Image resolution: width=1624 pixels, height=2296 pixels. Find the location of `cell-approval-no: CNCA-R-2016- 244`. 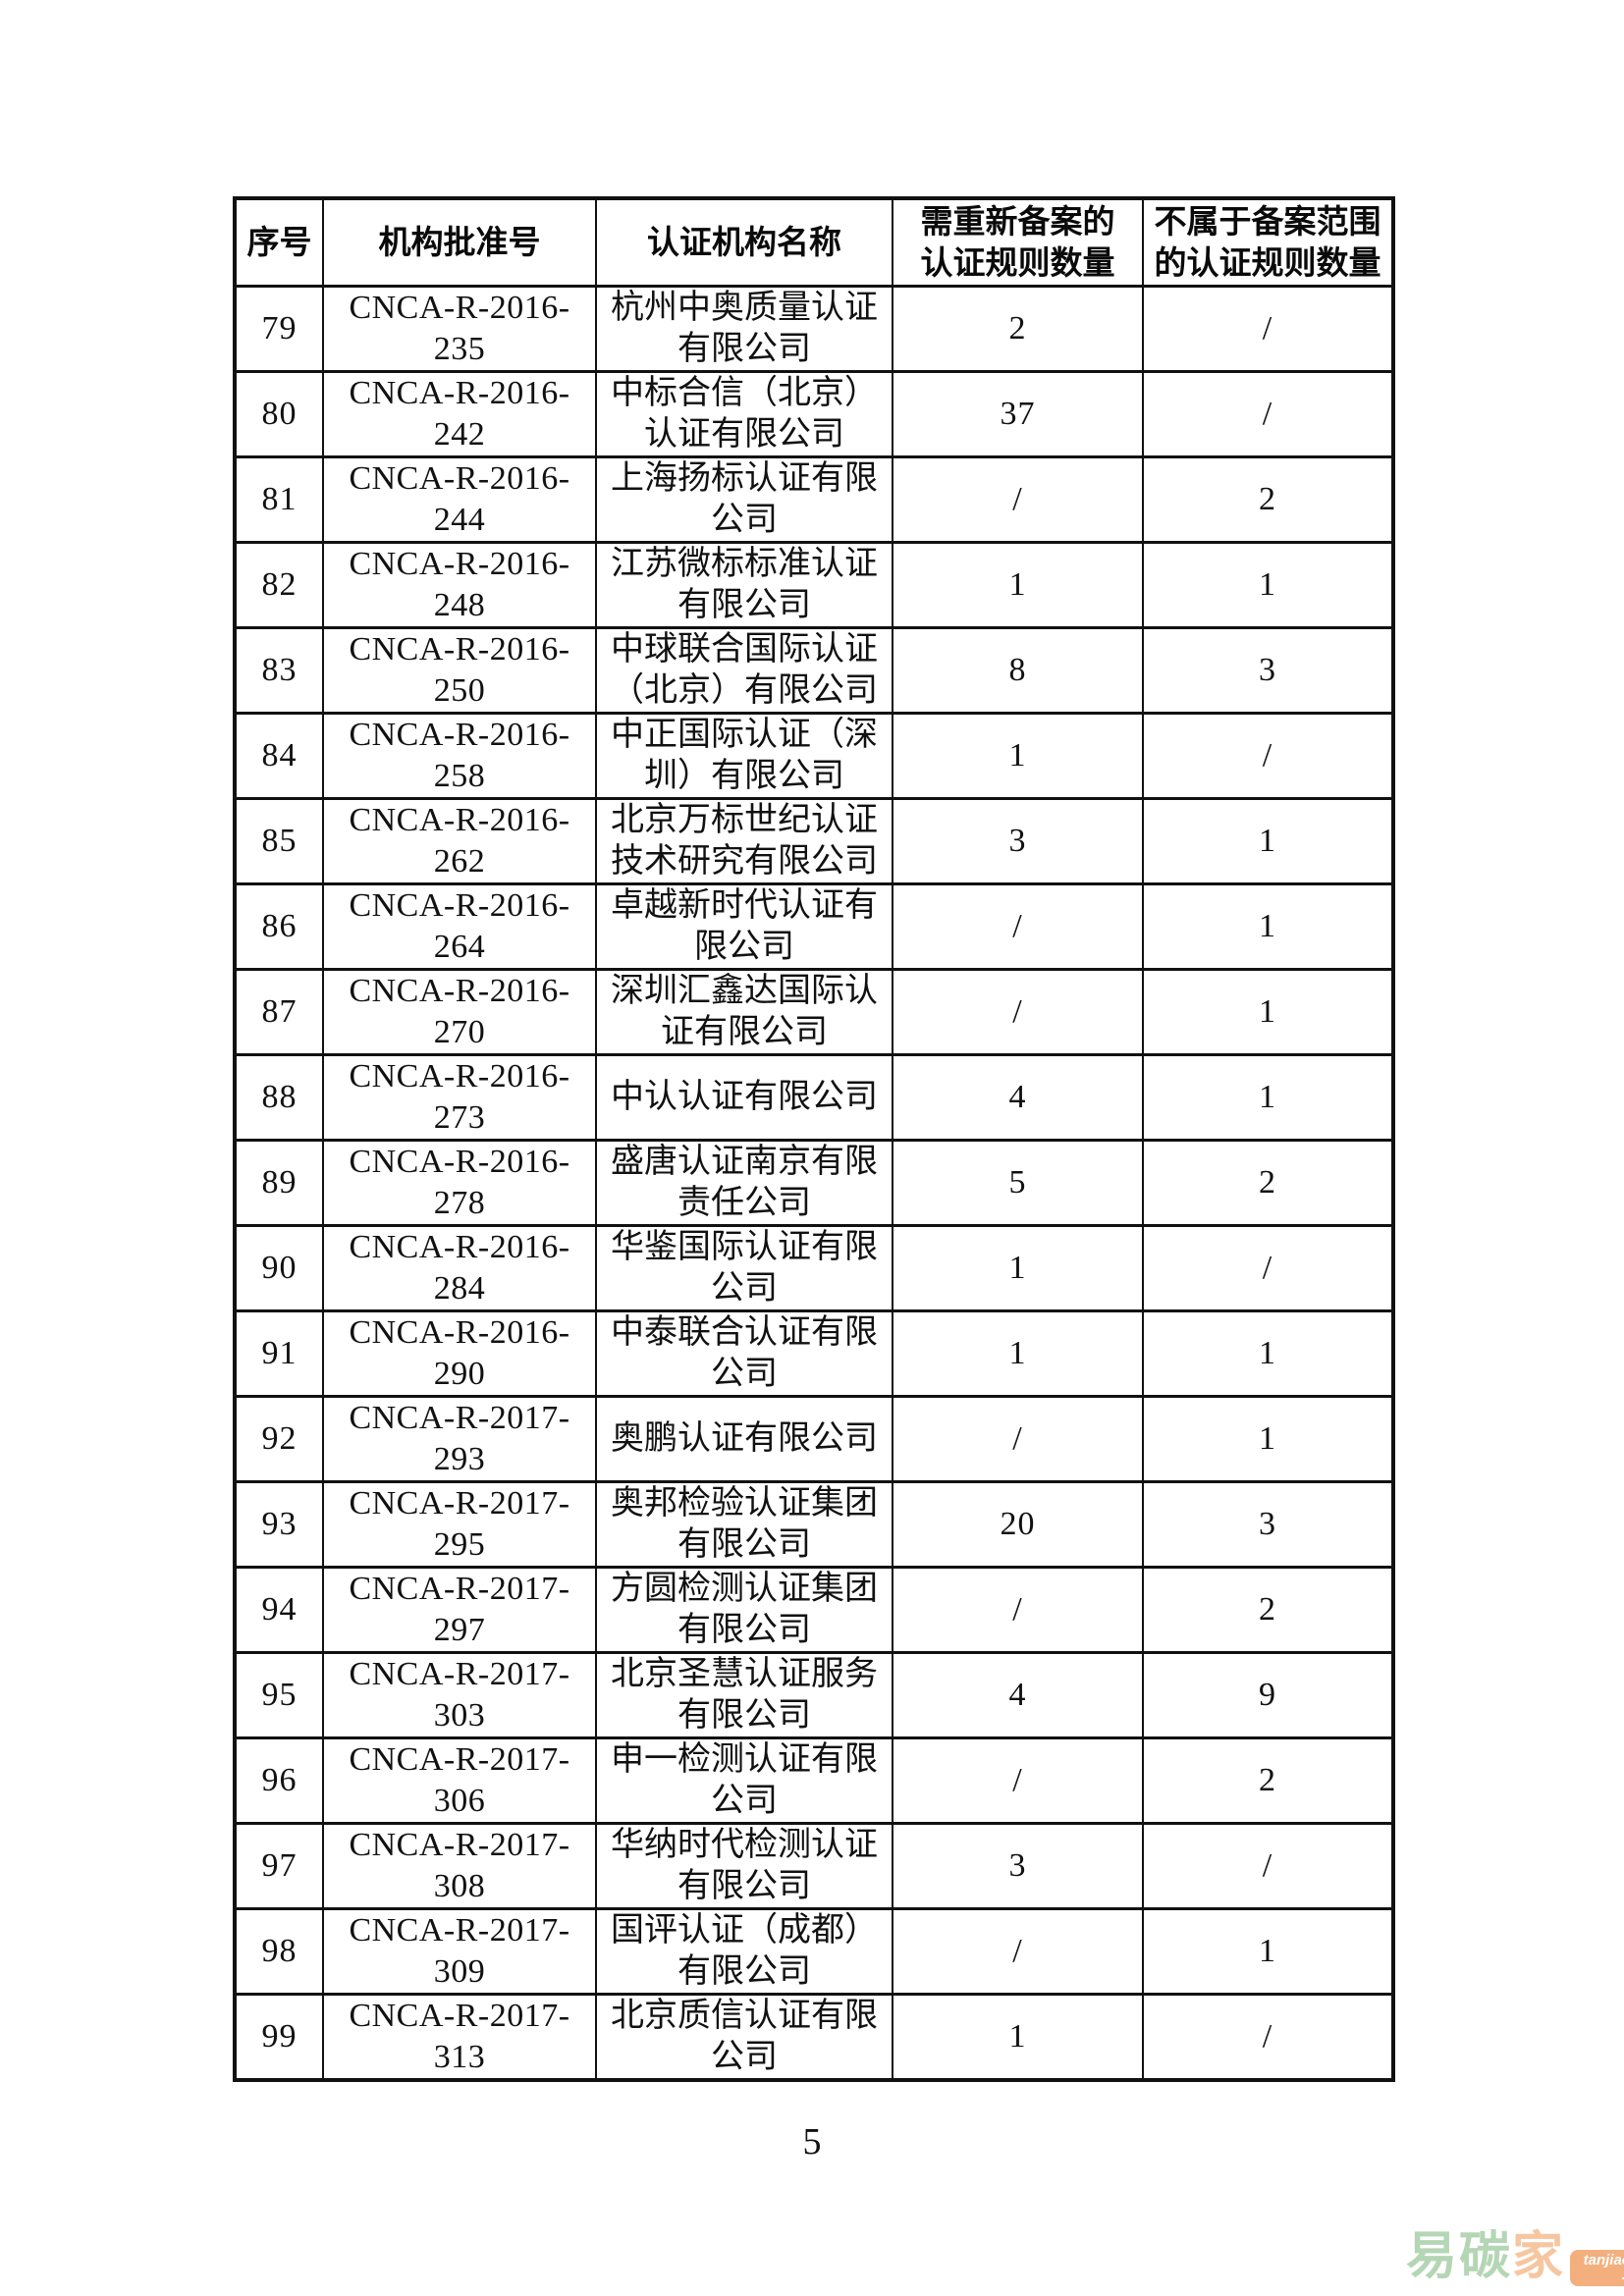

cell-approval-no: CNCA-R-2016- 244 is located at coordinates (459, 500).